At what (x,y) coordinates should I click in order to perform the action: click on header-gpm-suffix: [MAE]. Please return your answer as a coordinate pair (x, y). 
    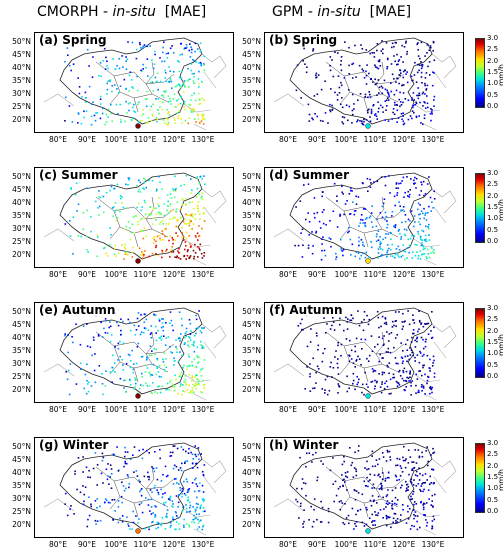
    Looking at the image, I should click on (386, 12).